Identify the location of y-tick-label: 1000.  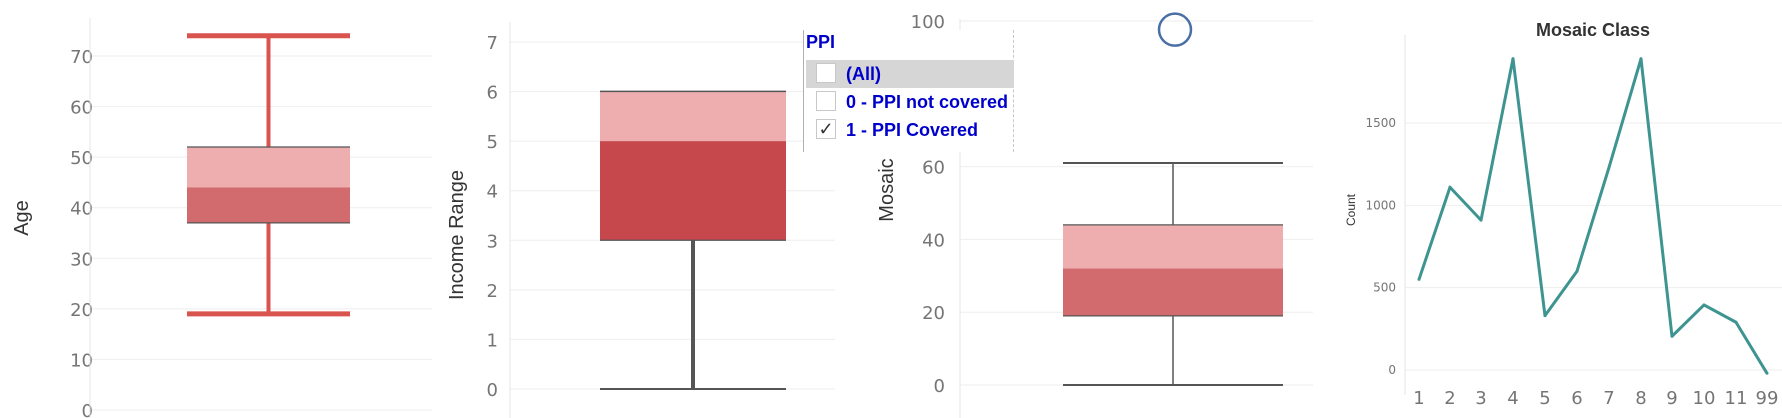
(1380, 205).